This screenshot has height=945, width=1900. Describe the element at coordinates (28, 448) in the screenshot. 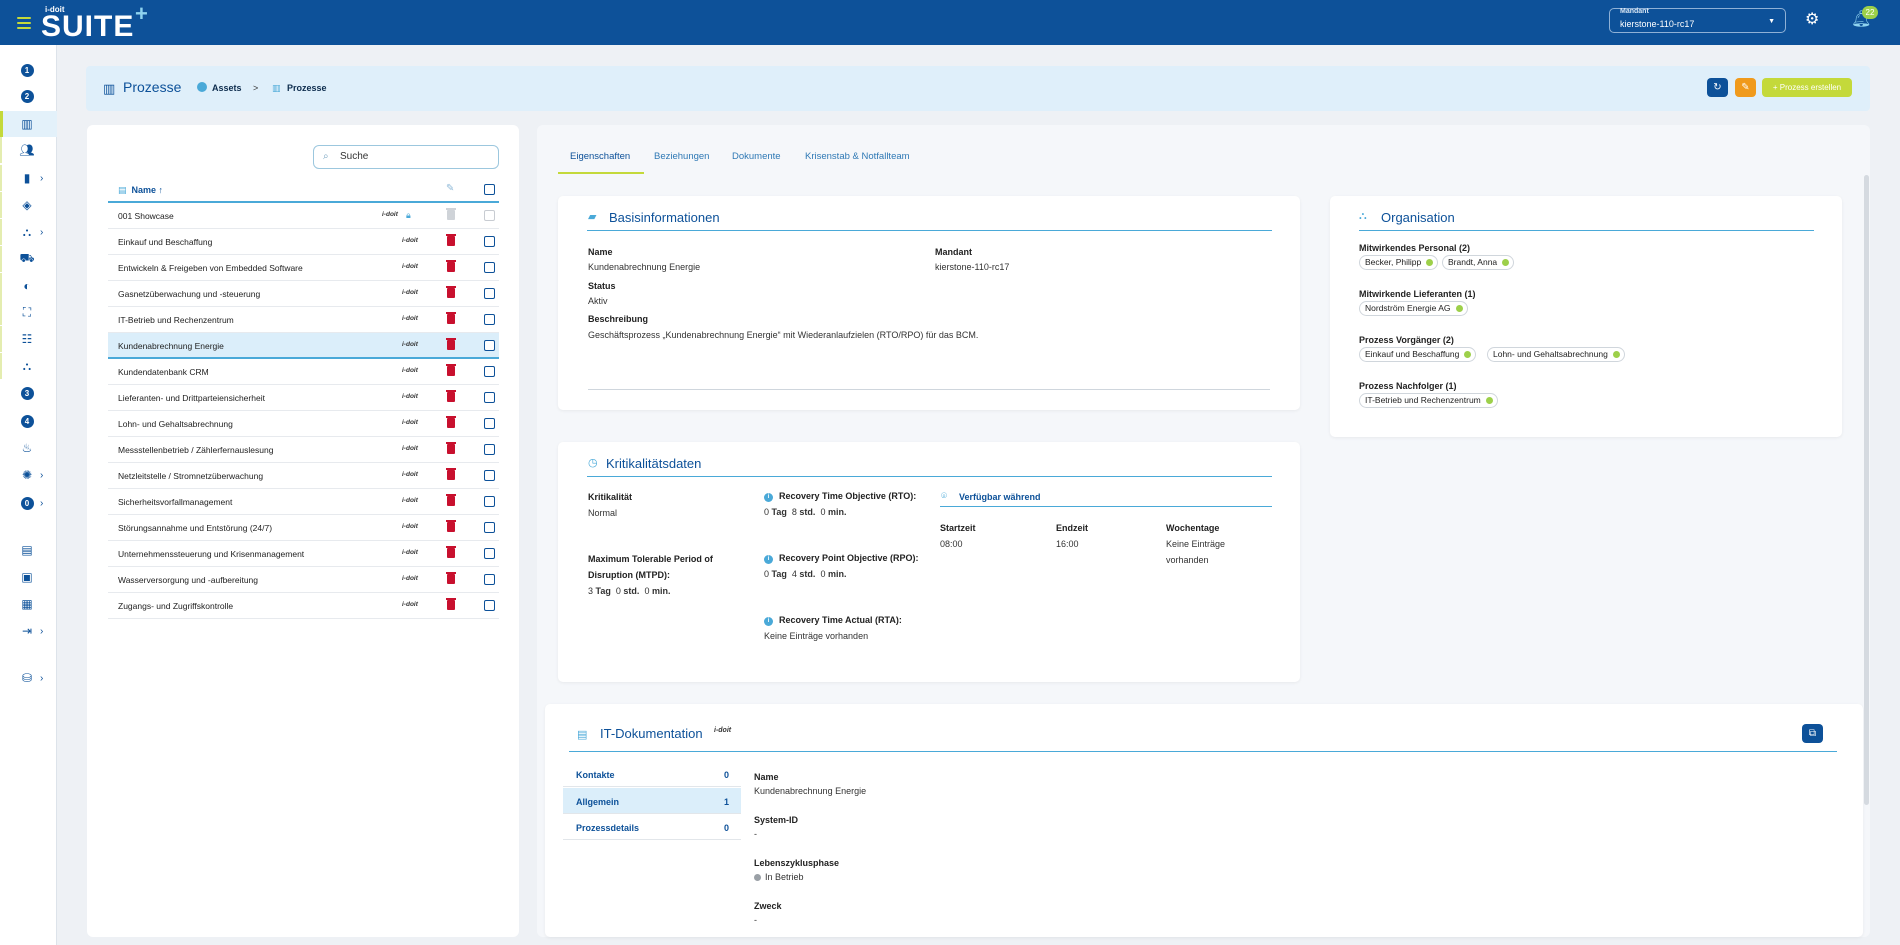

I see `sidebar-item-flame: ♨` at that location.